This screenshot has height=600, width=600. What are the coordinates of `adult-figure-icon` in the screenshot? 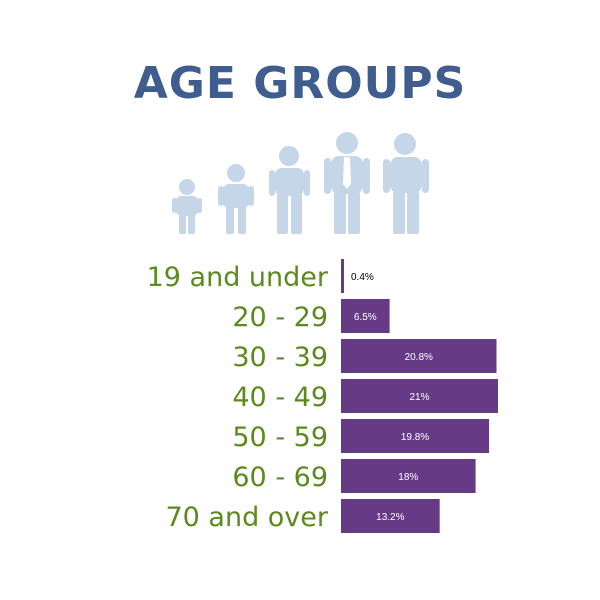 It's located at (406, 183).